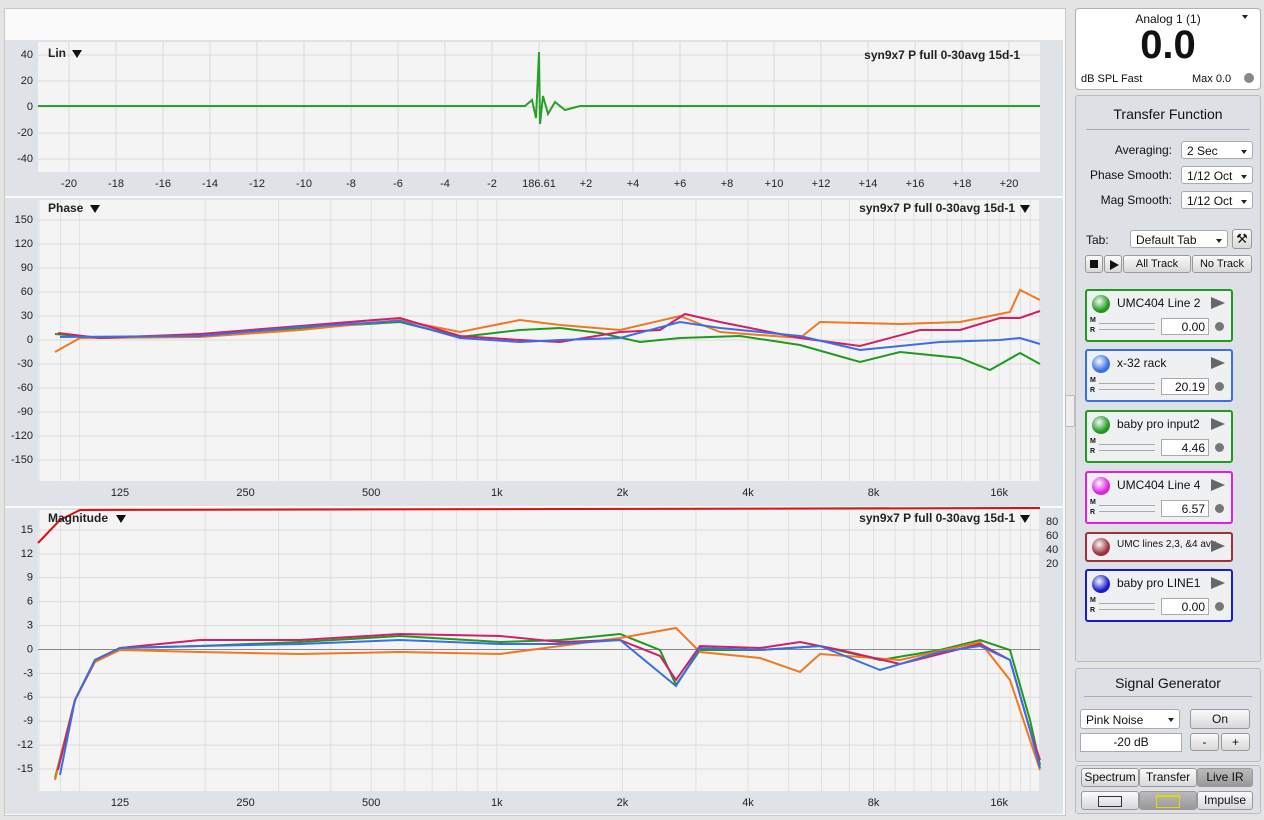 The height and width of the screenshot is (820, 1264). Describe the element at coordinates (1130, 719) in the screenshot. I see `generator-type: Pink Noise` at that location.